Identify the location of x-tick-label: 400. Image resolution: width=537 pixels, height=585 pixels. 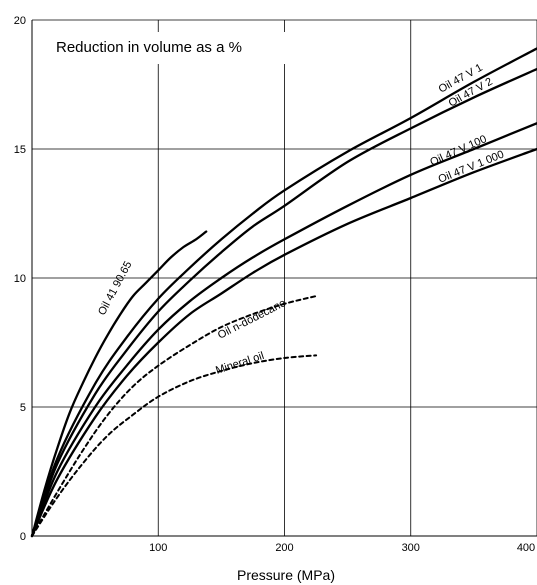
(526, 548).